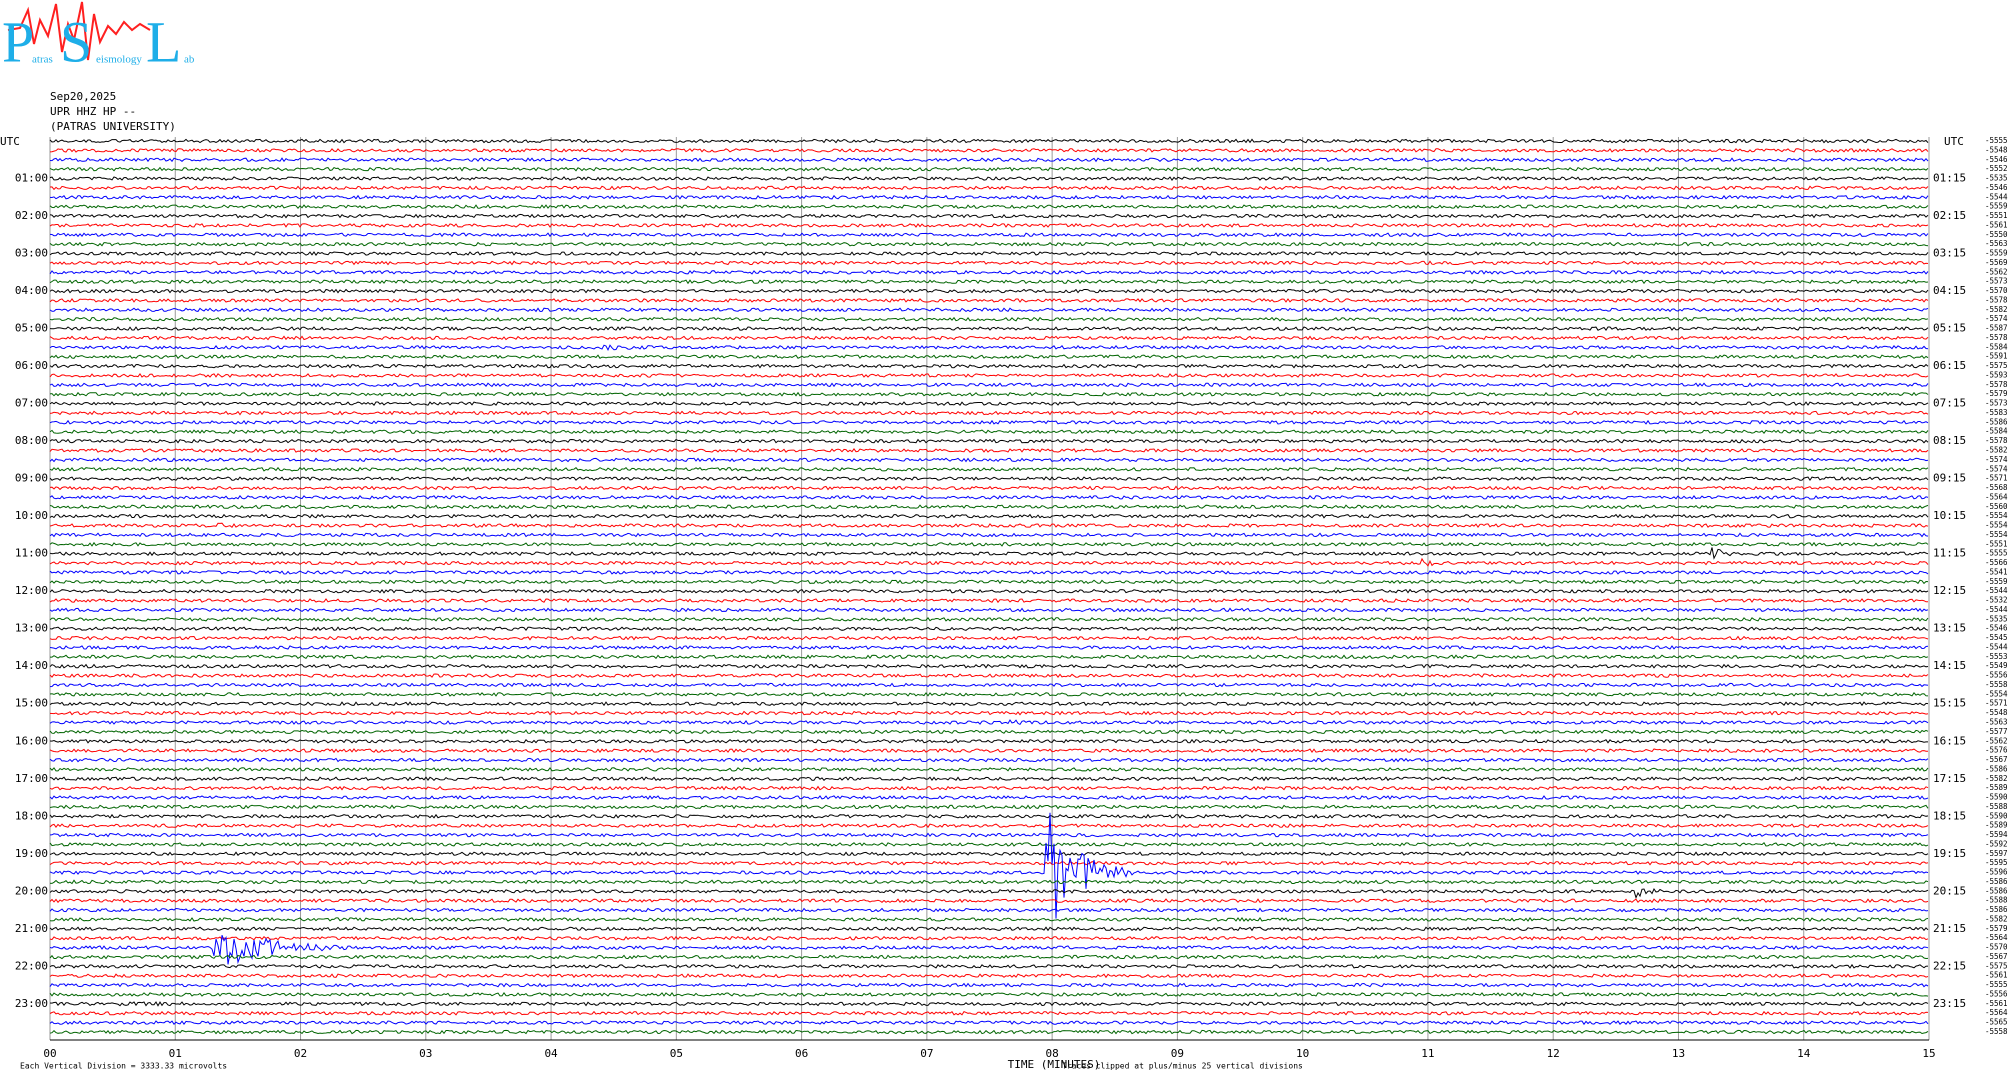 This screenshot has height=1080, width=2010. What do you see at coordinates (1996, 393) in the screenshot?
I see `trace-offset: -5579` at bounding box center [1996, 393].